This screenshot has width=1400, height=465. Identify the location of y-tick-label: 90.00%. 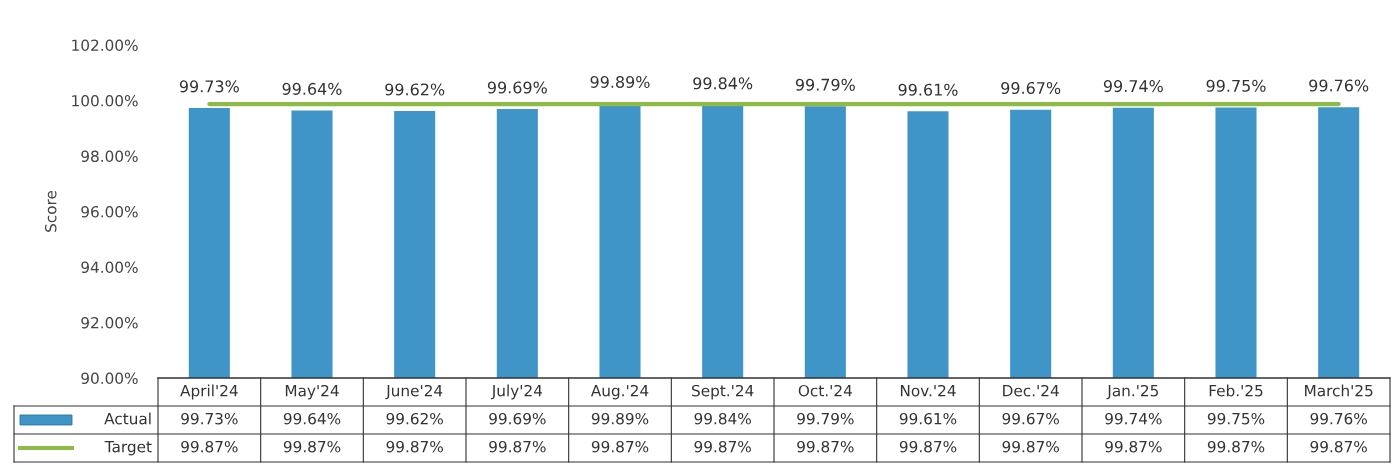
(109, 378).